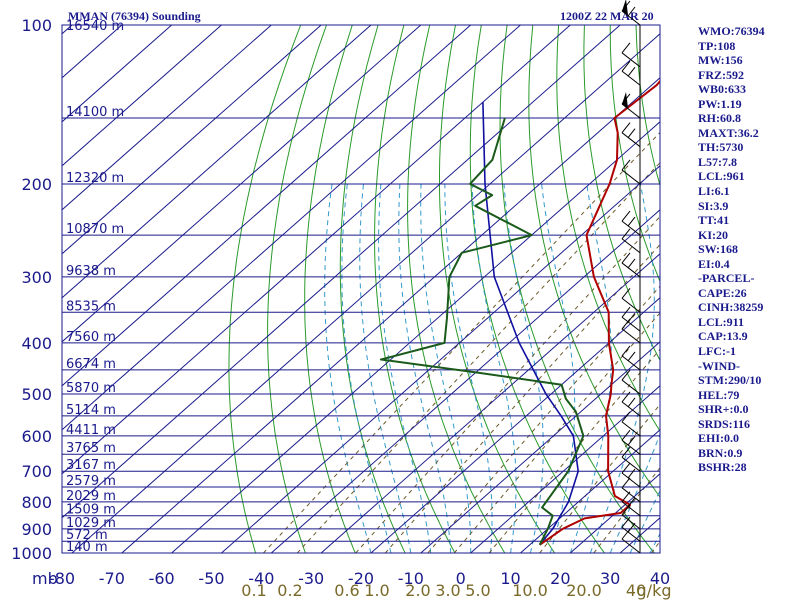  Describe the element at coordinates (91, 337) in the screenshot. I see `height-label: 7560 m` at that location.